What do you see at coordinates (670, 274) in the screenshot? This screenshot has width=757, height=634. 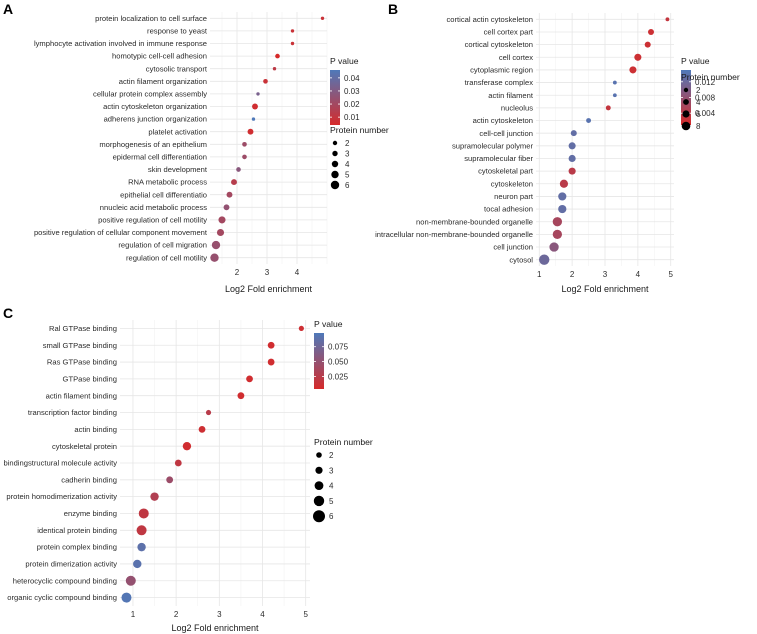 I see `x-tick-label: 5` at bounding box center [670, 274].